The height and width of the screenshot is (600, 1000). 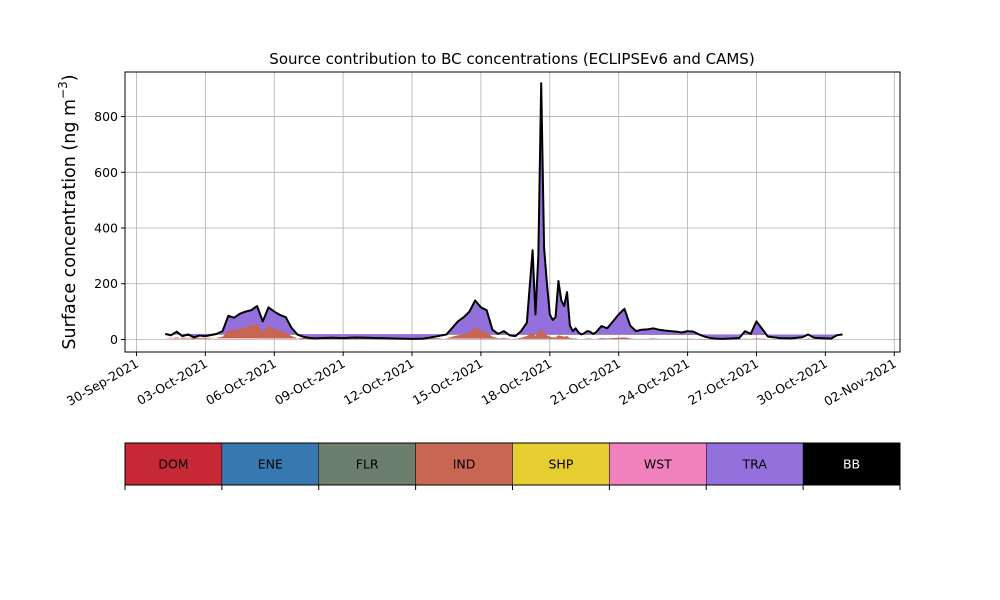 What do you see at coordinates (859, 382) in the screenshot?
I see `x-tick-label: 02-Nov-2021` at bounding box center [859, 382].